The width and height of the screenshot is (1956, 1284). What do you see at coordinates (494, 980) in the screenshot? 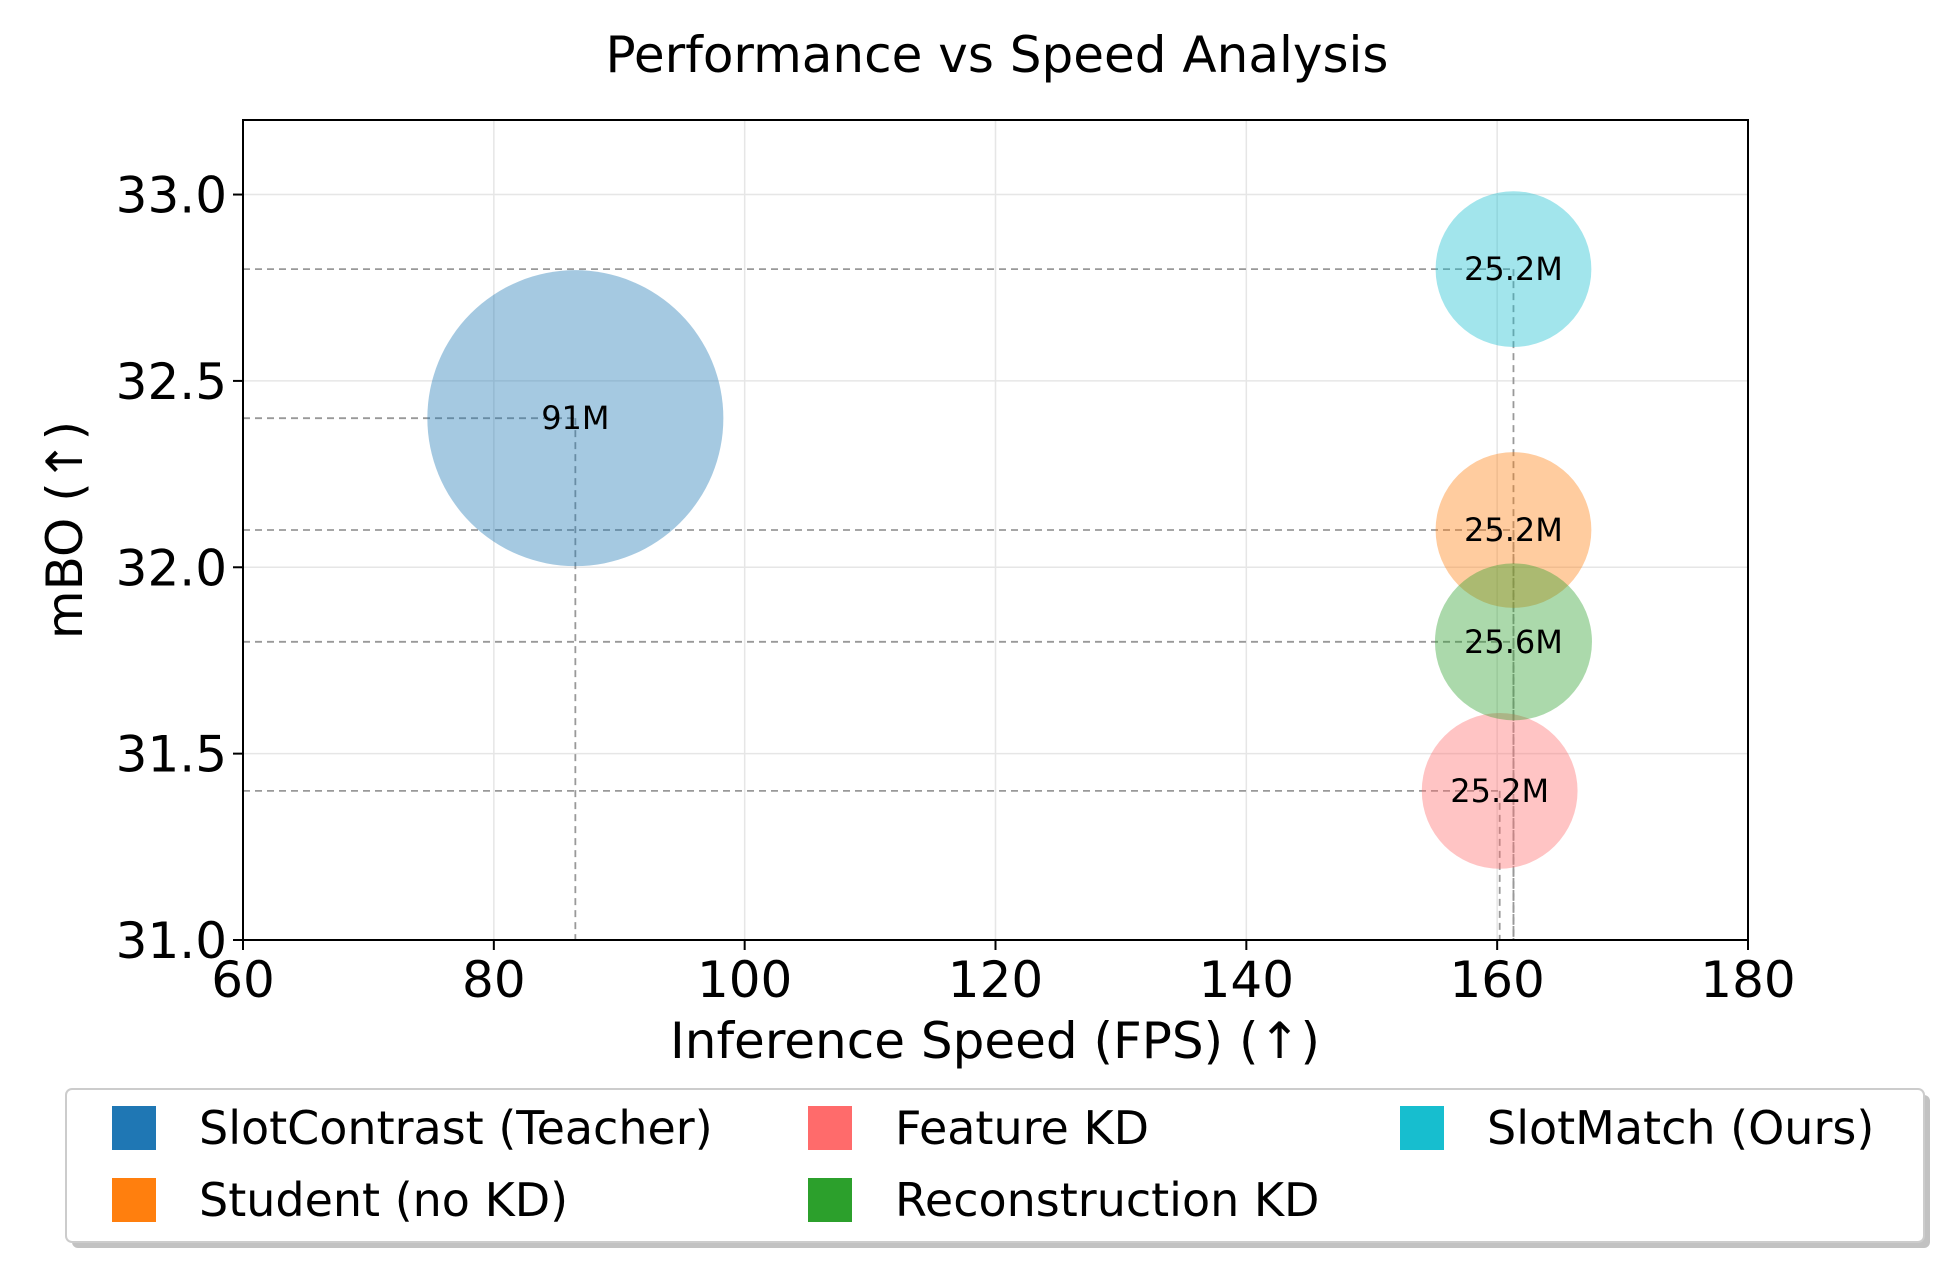
I see `x-tick-label: 80` at bounding box center [494, 980].